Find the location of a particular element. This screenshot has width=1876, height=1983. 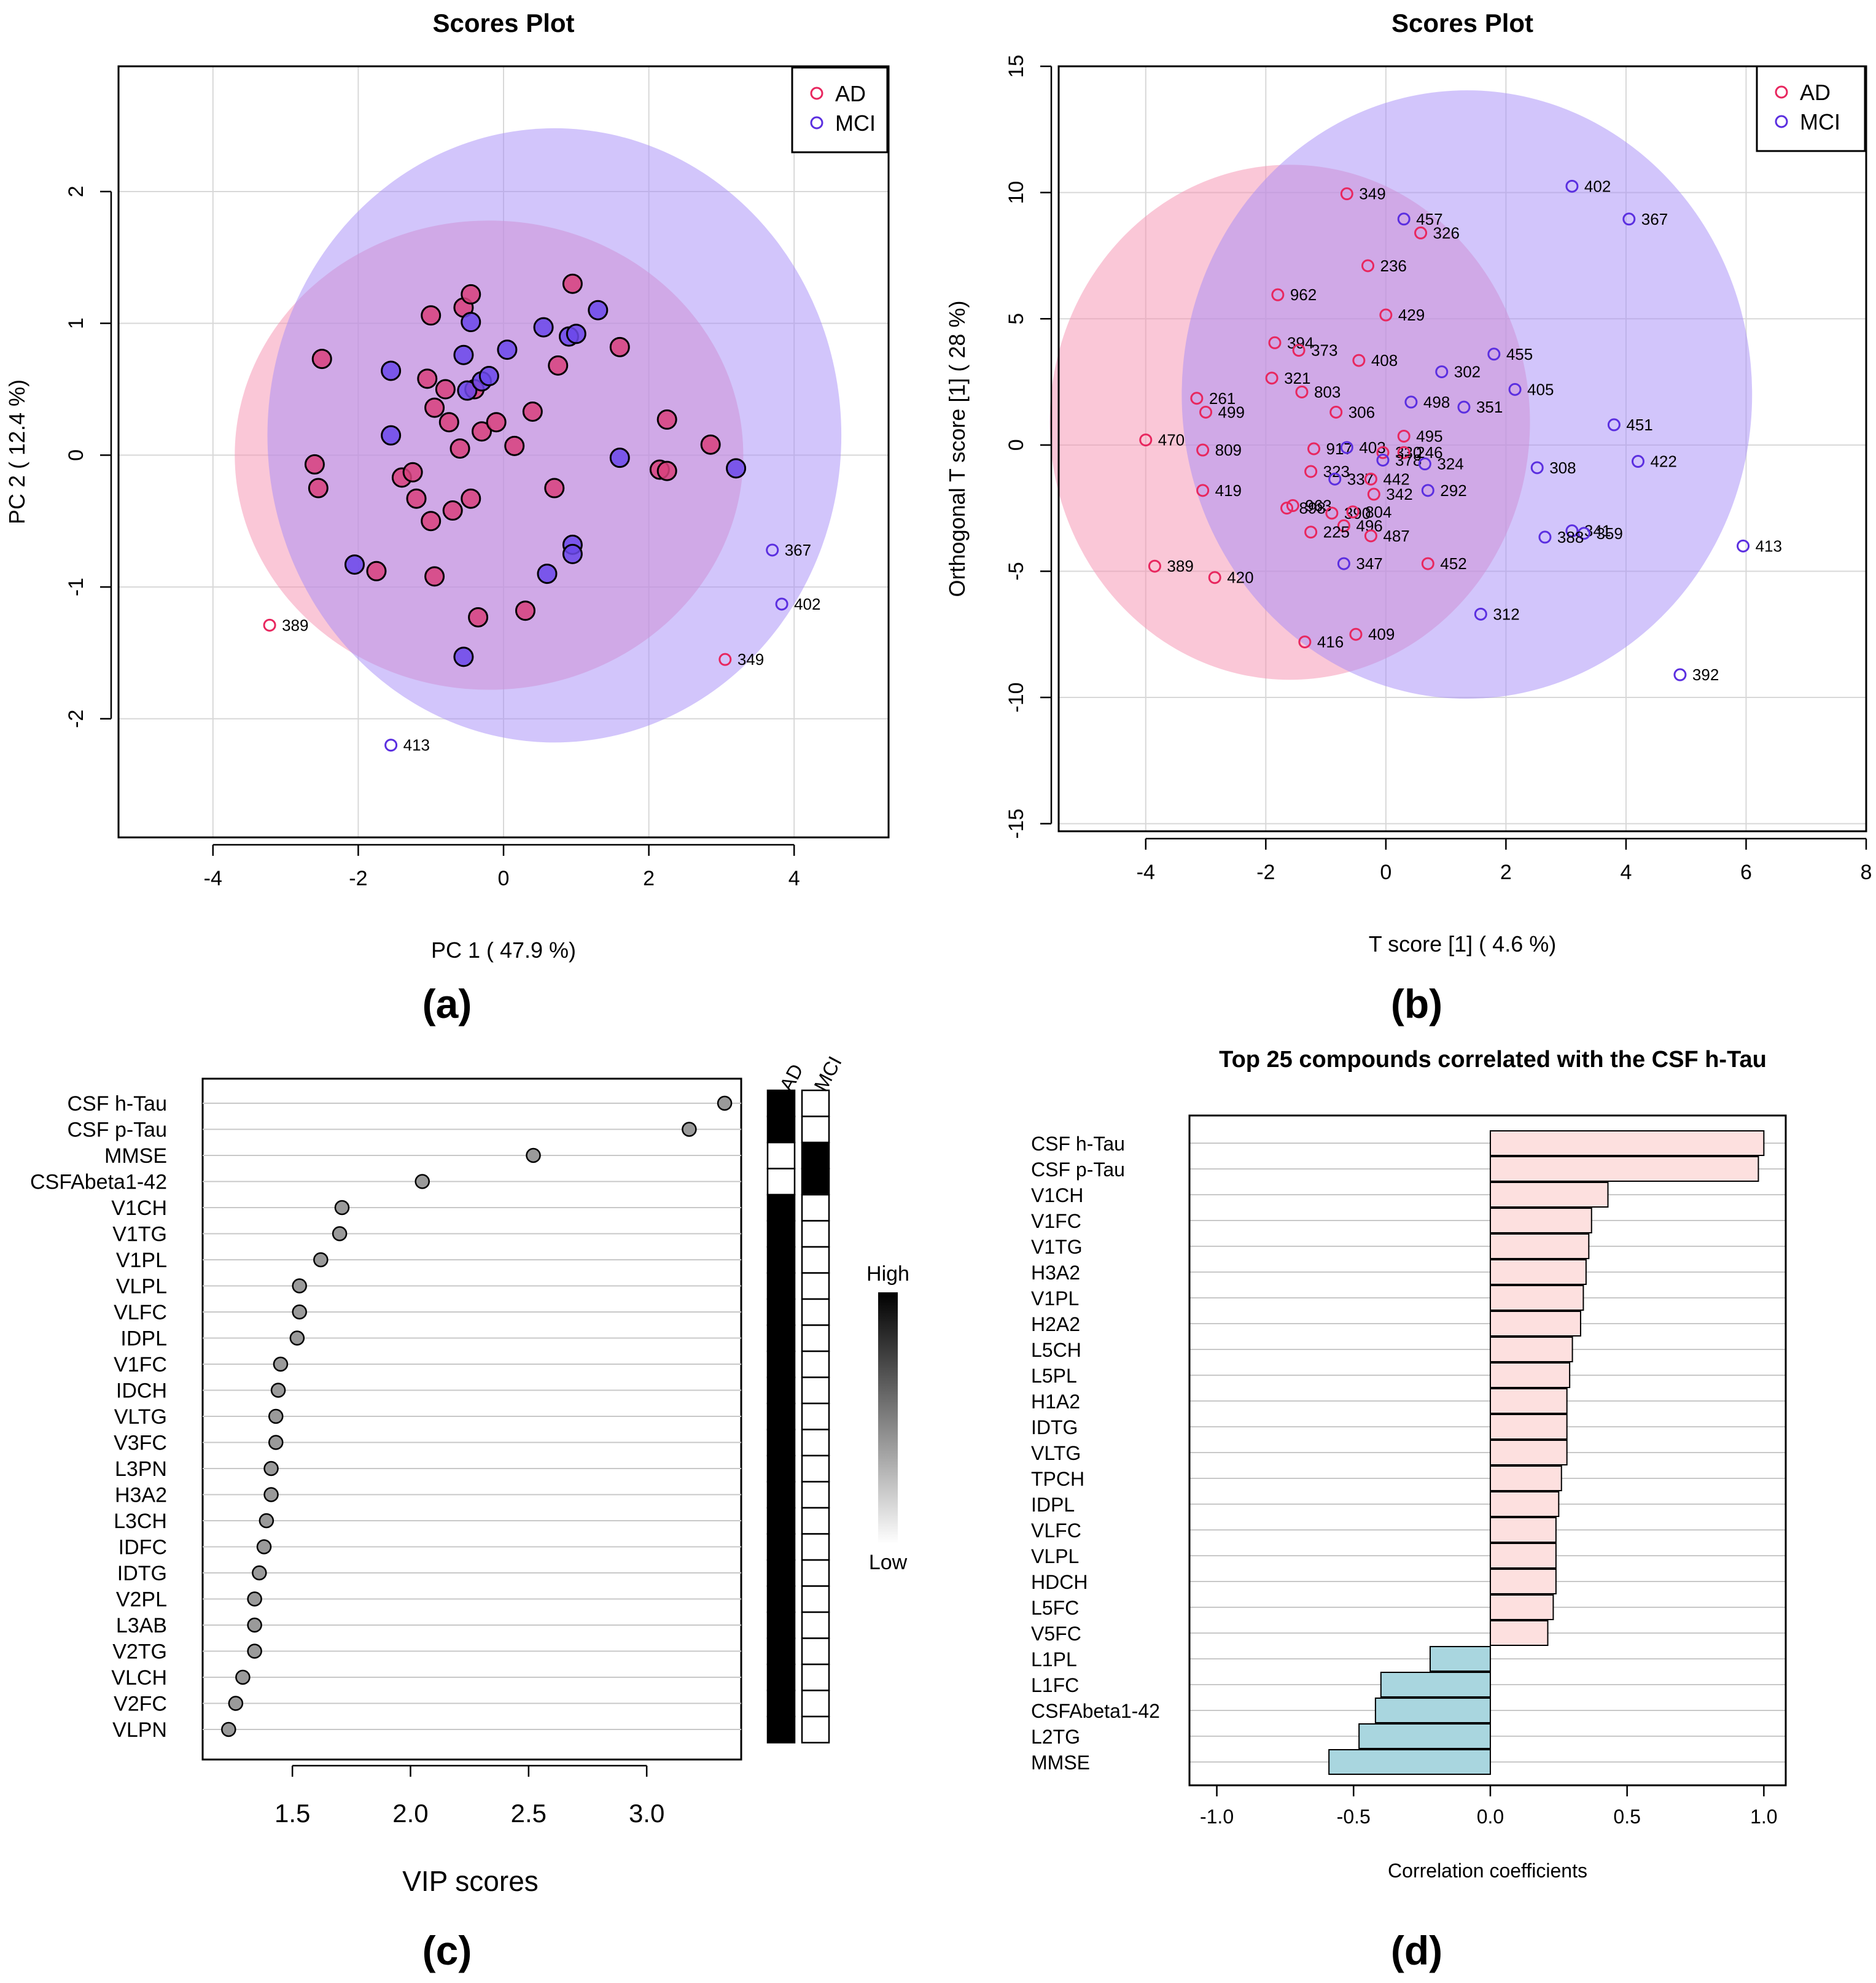

color-scale-bar is located at coordinates (888, 1418).